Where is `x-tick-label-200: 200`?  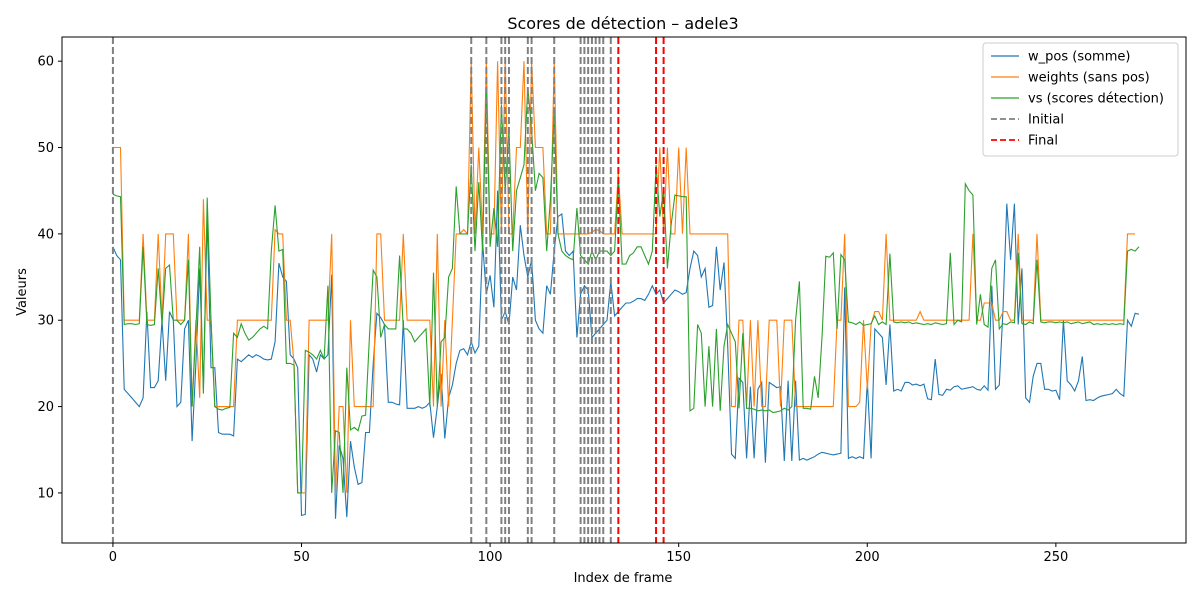
x-tick-label-200: 200 is located at coordinates (867, 557).